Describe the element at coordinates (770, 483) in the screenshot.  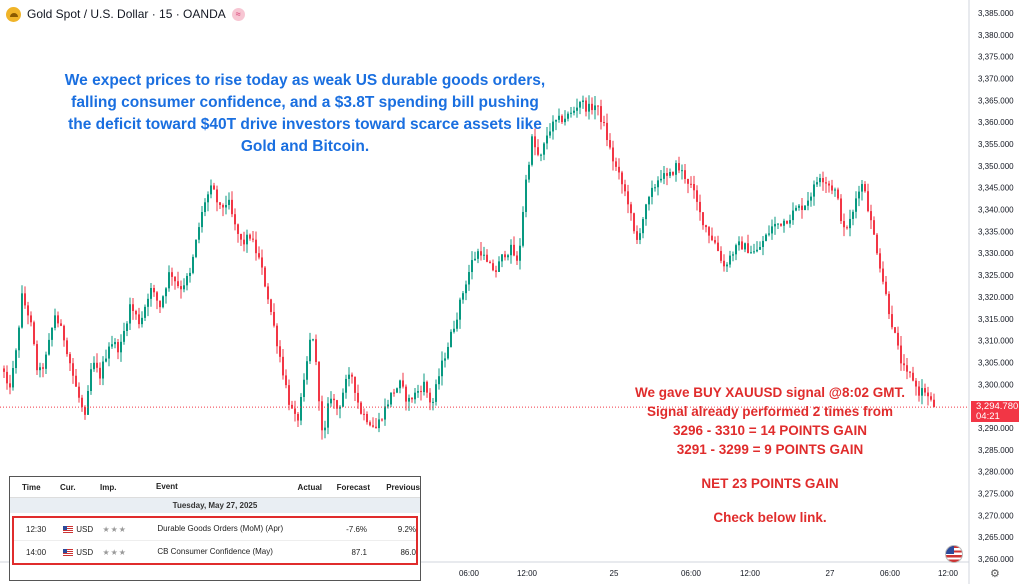
I see `net-gain-line: NET 23 POINTS GAIN` at that location.